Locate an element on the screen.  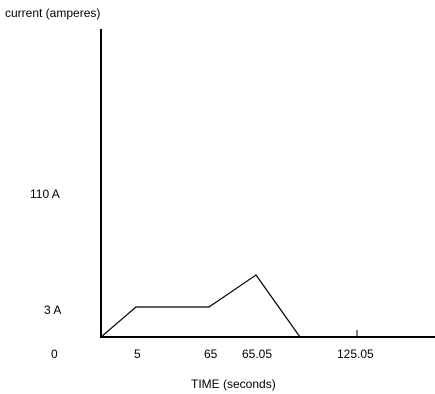
origin-label: 0 is located at coordinates (54, 354).